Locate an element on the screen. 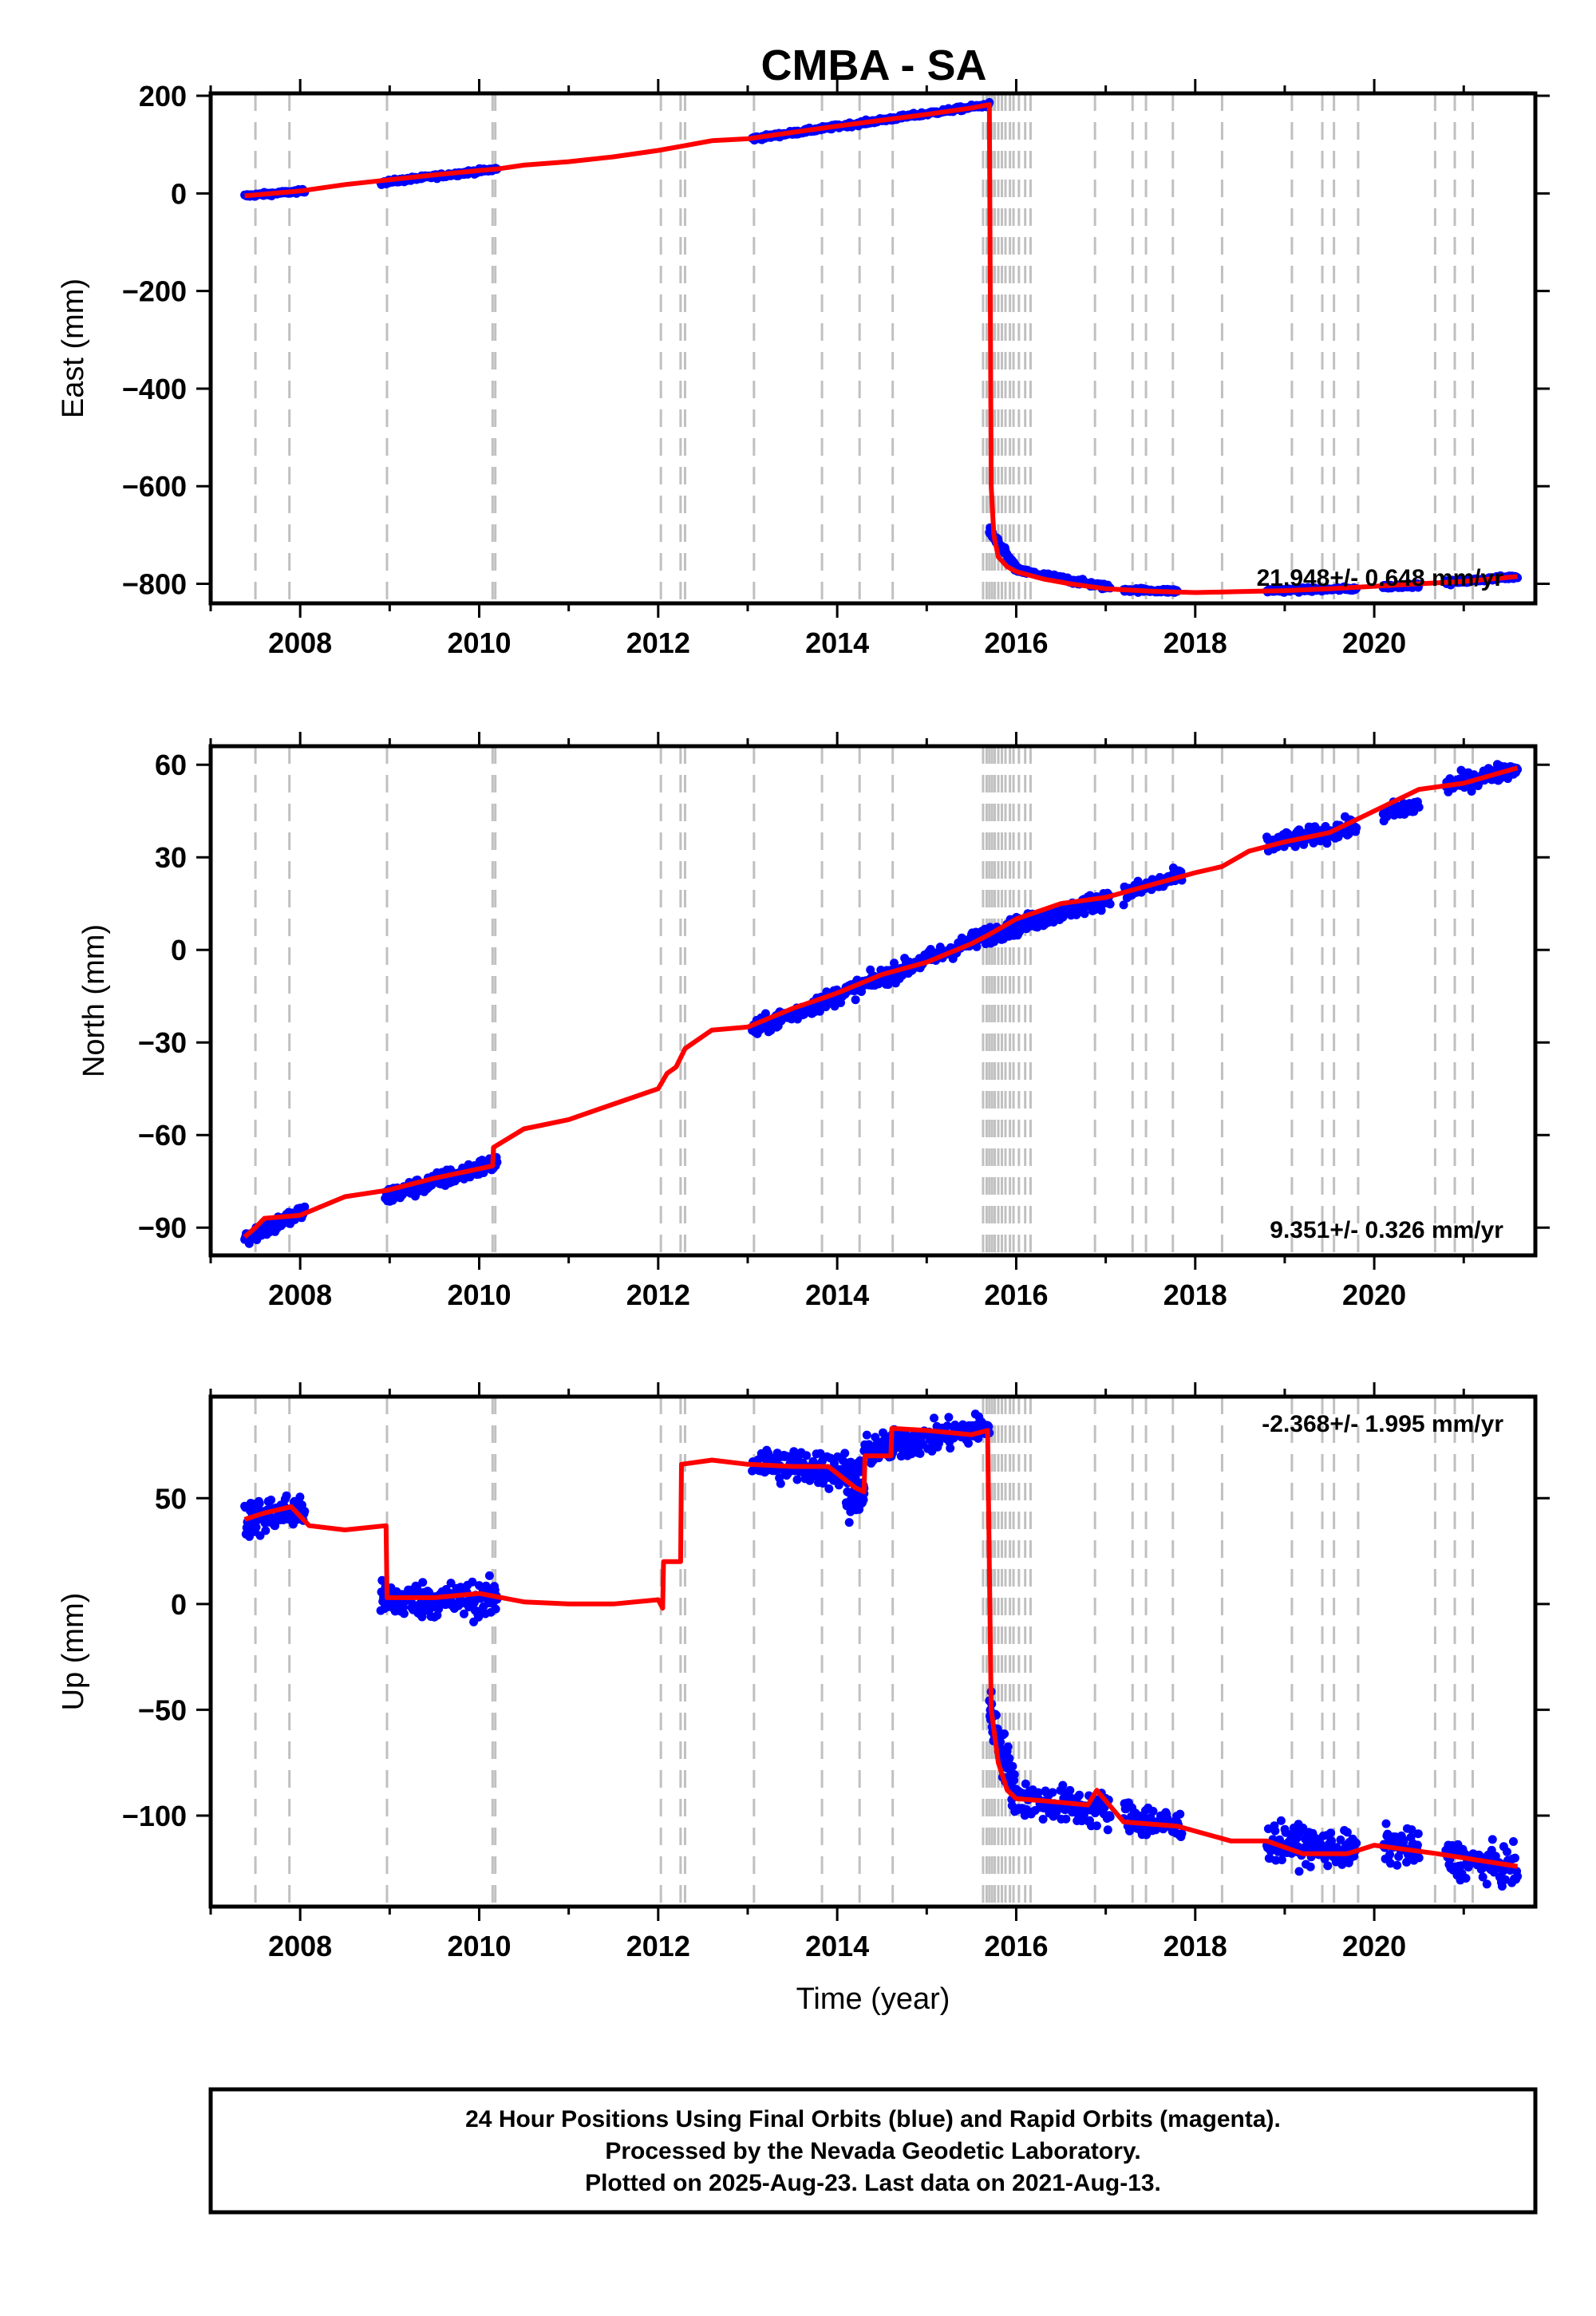 The image size is (1596, 2316). y-tick-label: −200 is located at coordinates (154, 291).